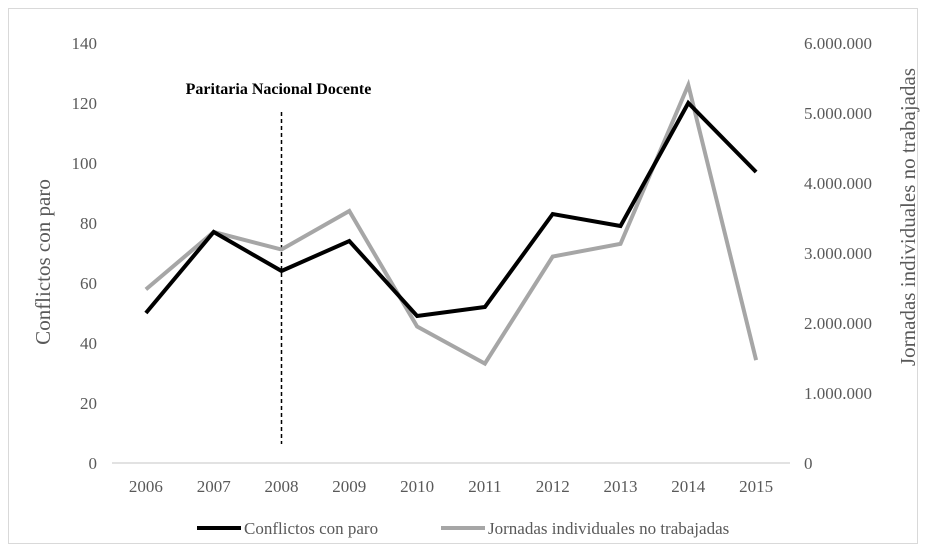  Describe the element at coordinates (88, 223) in the screenshot. I see `left-tick-label: 80` at that location.